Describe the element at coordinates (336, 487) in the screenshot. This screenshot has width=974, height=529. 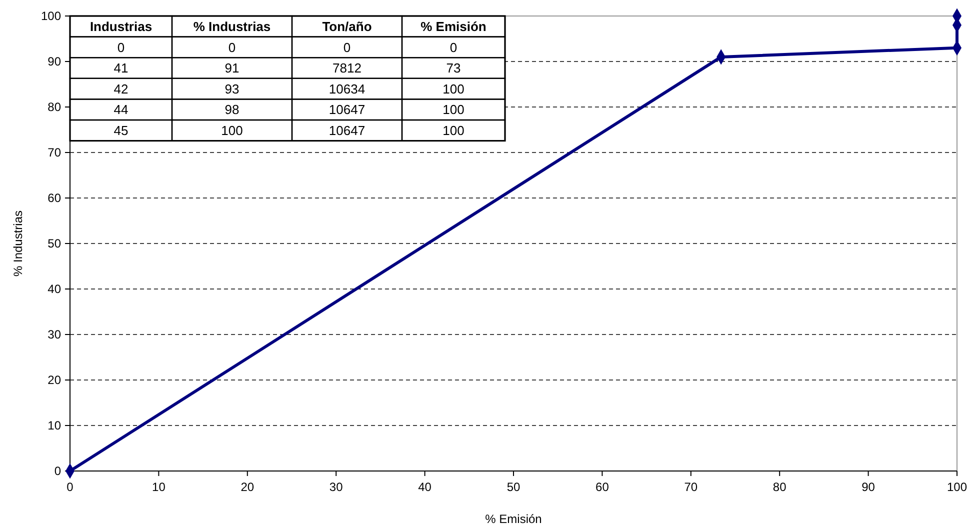
I see `x-tick-label: 30` at that location.